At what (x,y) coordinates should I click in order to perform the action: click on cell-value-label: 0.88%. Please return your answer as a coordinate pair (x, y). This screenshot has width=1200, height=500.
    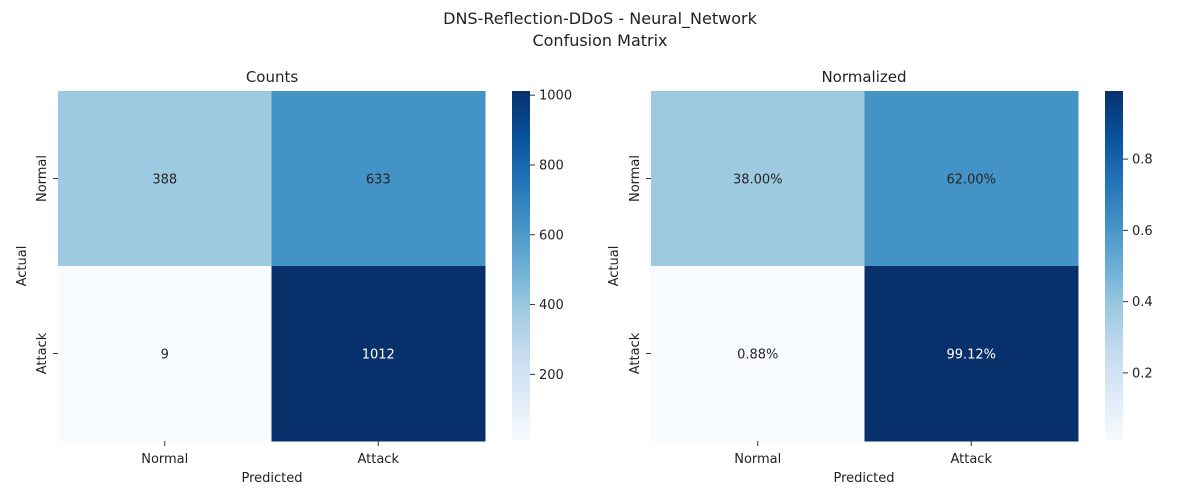
    Looking at the image, I should click on (757, 355).